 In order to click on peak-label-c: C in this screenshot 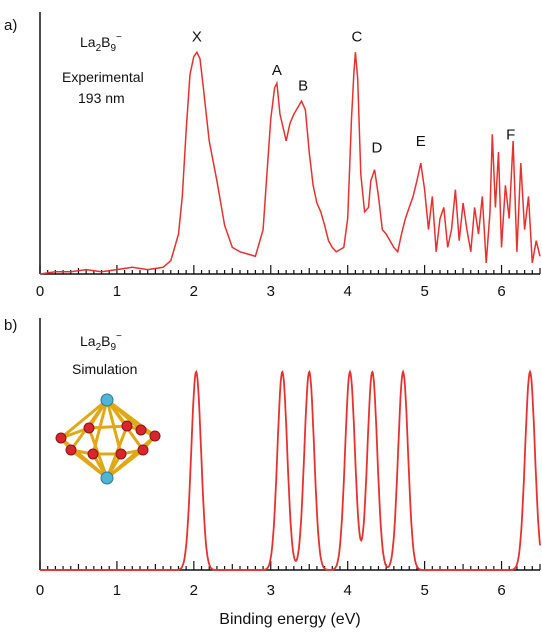, I will do `click(357, 37)`.